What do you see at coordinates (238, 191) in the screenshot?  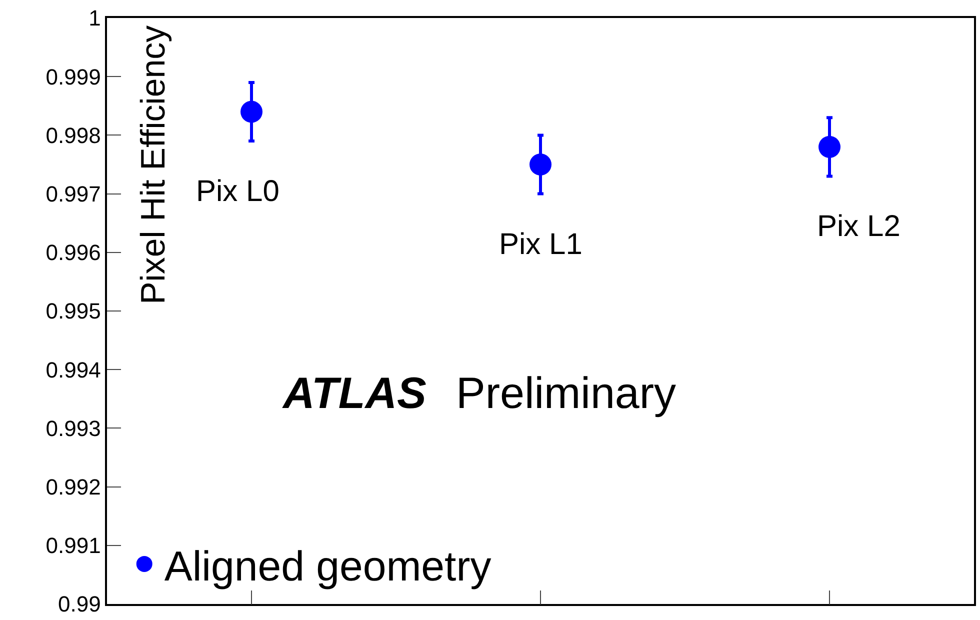 I see `x-tick-label: Pix L0` at bounding box center [238, 191].